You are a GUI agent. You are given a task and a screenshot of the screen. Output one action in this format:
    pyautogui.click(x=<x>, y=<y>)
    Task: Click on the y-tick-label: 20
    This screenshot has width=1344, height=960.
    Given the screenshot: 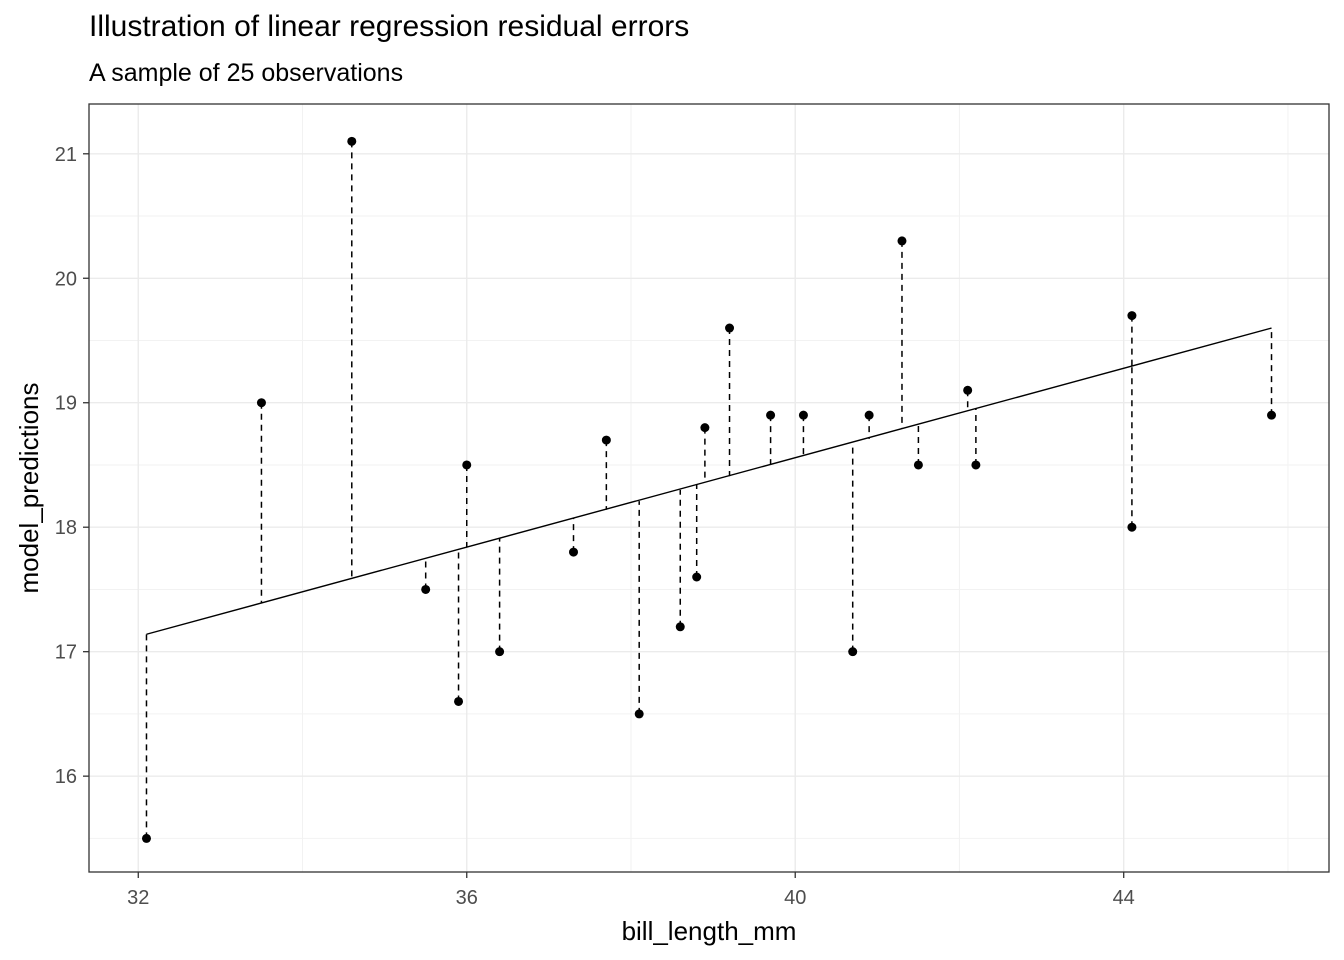 What is the action you would take?
    pyautogui.click(x=66, y=279)
    